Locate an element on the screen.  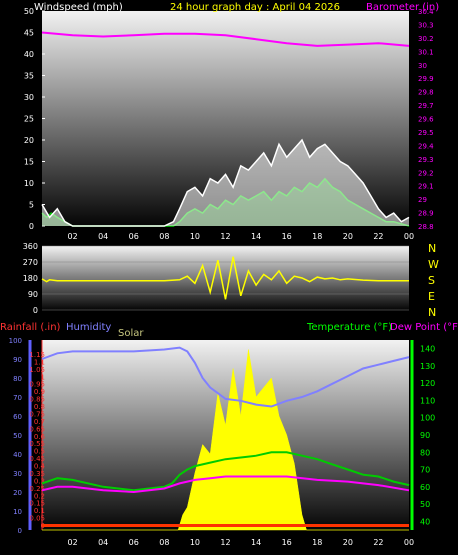
barometer-tick-label: 28.8 is located at coordinates (426, 227).